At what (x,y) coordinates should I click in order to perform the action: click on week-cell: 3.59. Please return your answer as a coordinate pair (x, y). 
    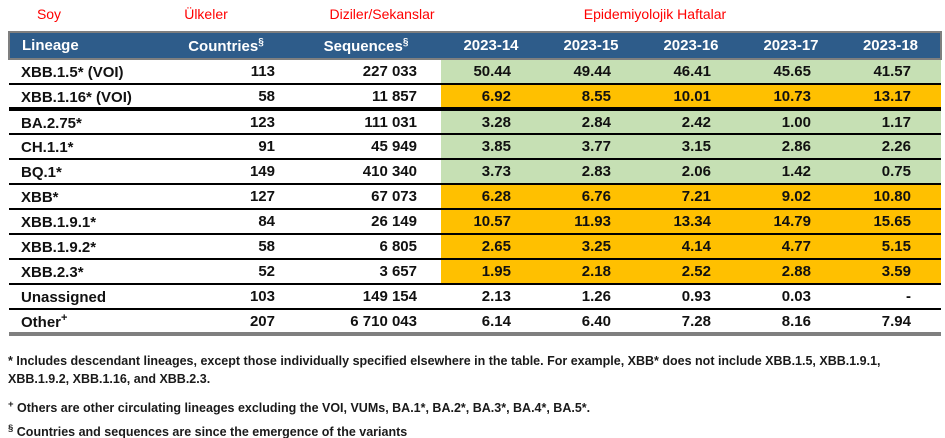
    Looking at the image, I should click on (891, 272).